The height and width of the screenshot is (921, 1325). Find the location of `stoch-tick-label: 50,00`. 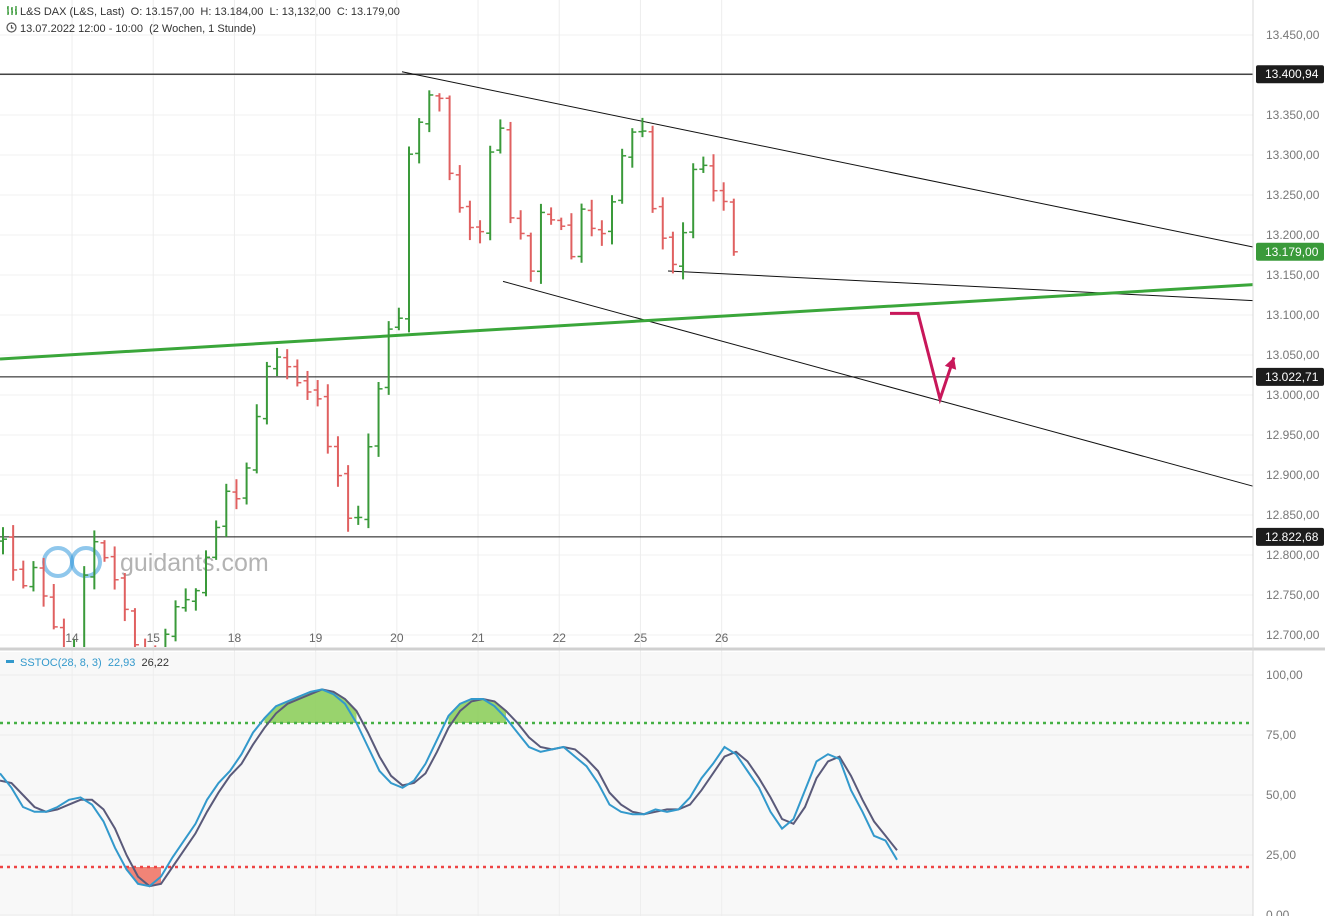

stoch-tick-label: 50,00 is located at coordinates (1281, 795).